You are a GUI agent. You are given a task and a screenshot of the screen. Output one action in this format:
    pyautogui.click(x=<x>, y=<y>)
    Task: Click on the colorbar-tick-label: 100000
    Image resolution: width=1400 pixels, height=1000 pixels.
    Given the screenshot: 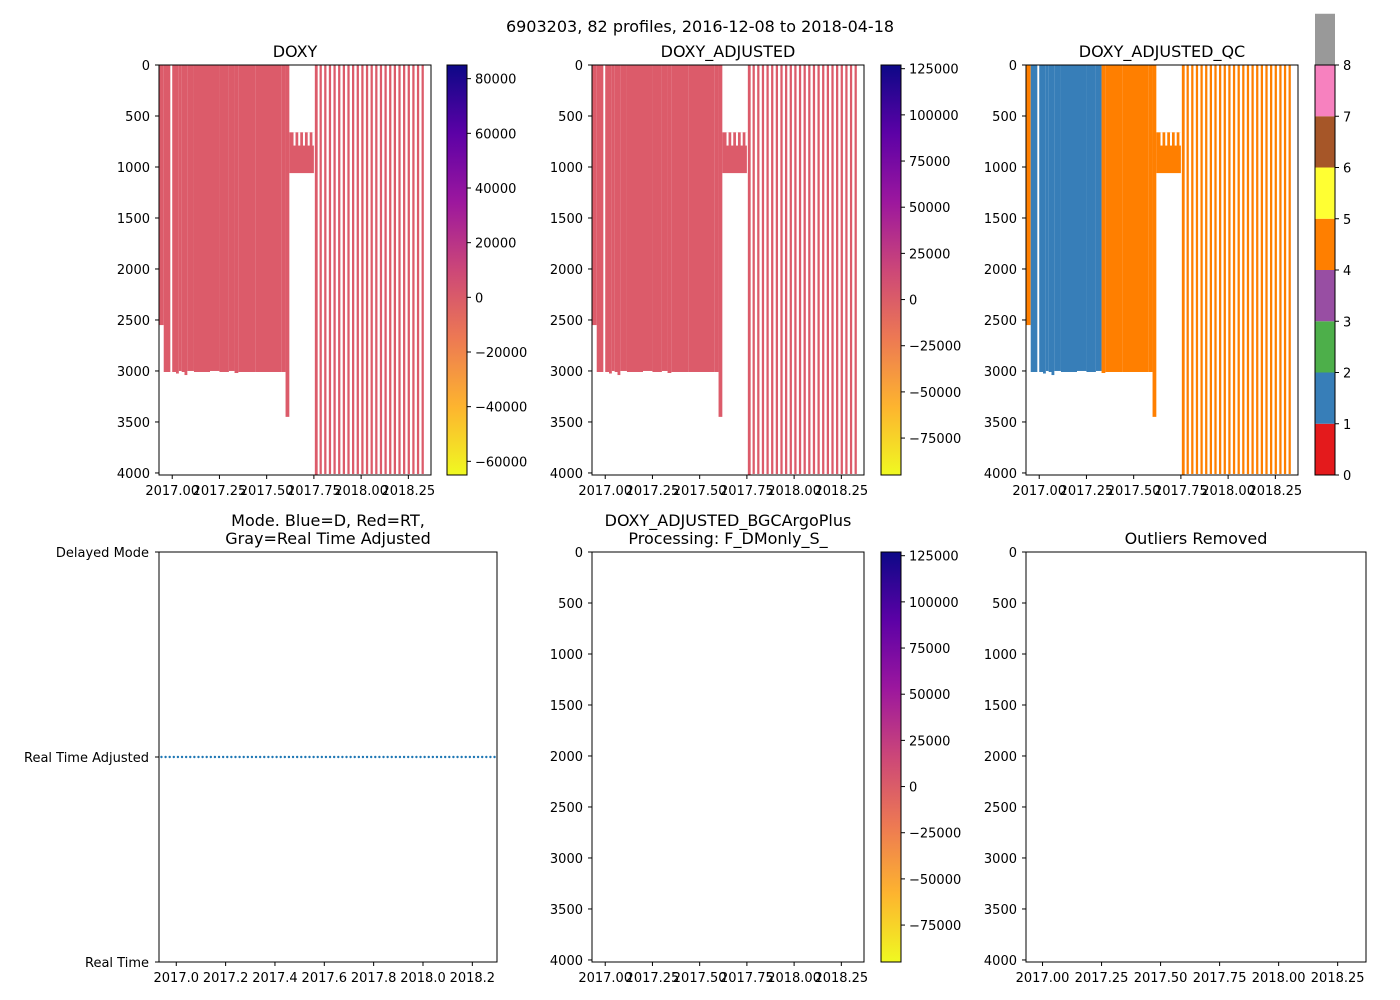 What is the action you would take?
    pyautogui.click(x=934, y=116)
    